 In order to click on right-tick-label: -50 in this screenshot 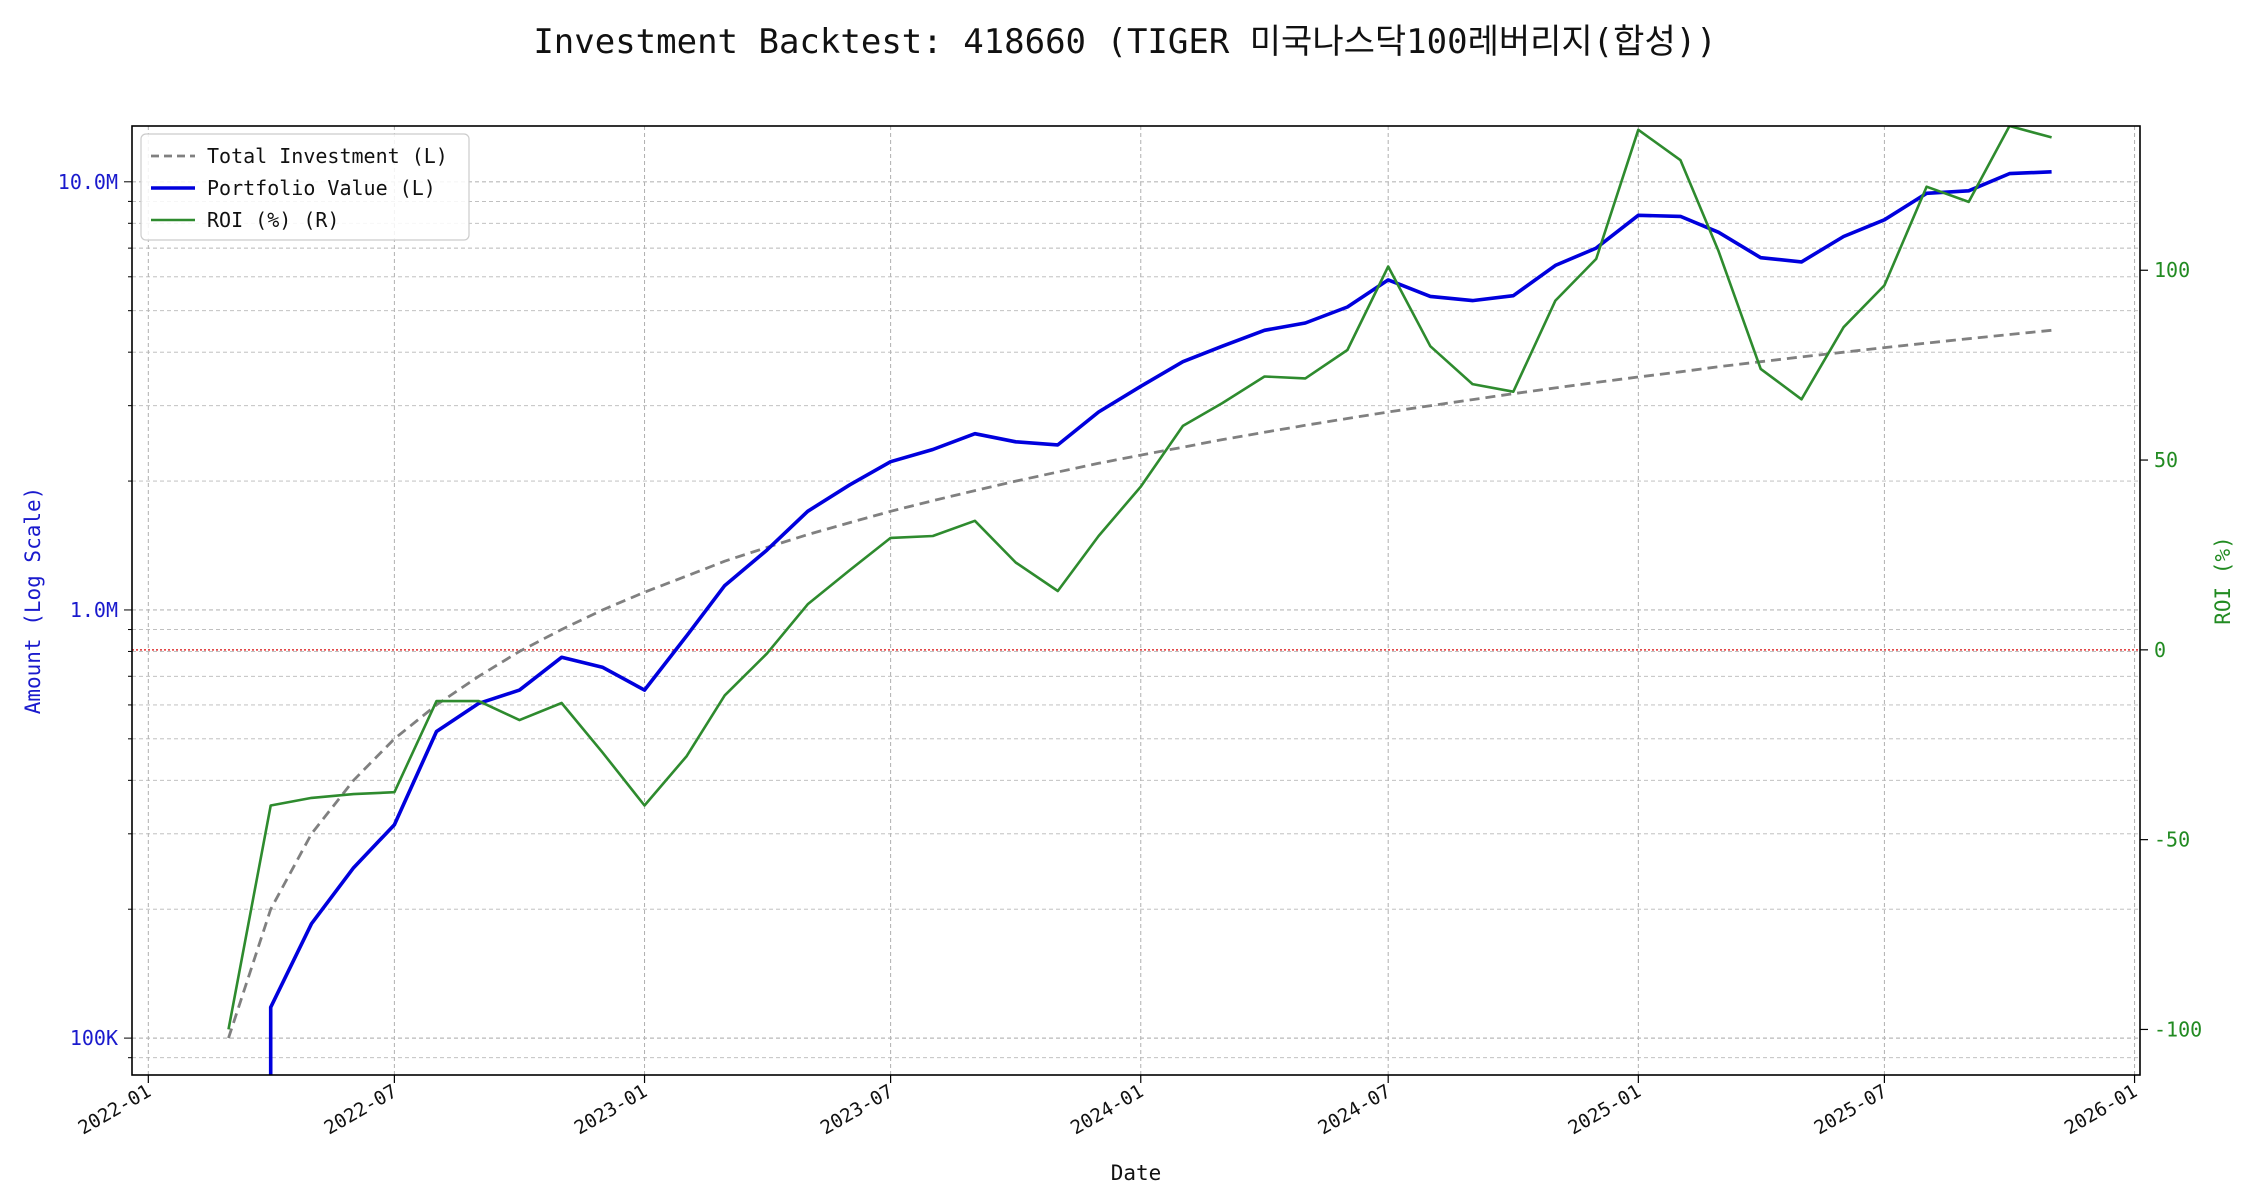, I will do `click(2172, 840)`.